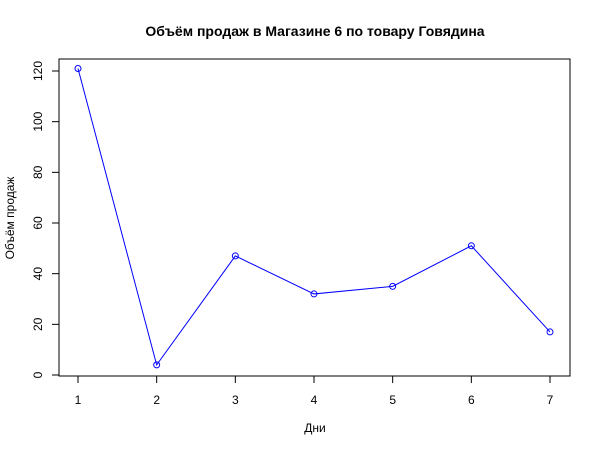  What do you see at coordinates (38, 223) in the screenshot?
I see `y-tick-label: 60` at bounding box center [38, 223].